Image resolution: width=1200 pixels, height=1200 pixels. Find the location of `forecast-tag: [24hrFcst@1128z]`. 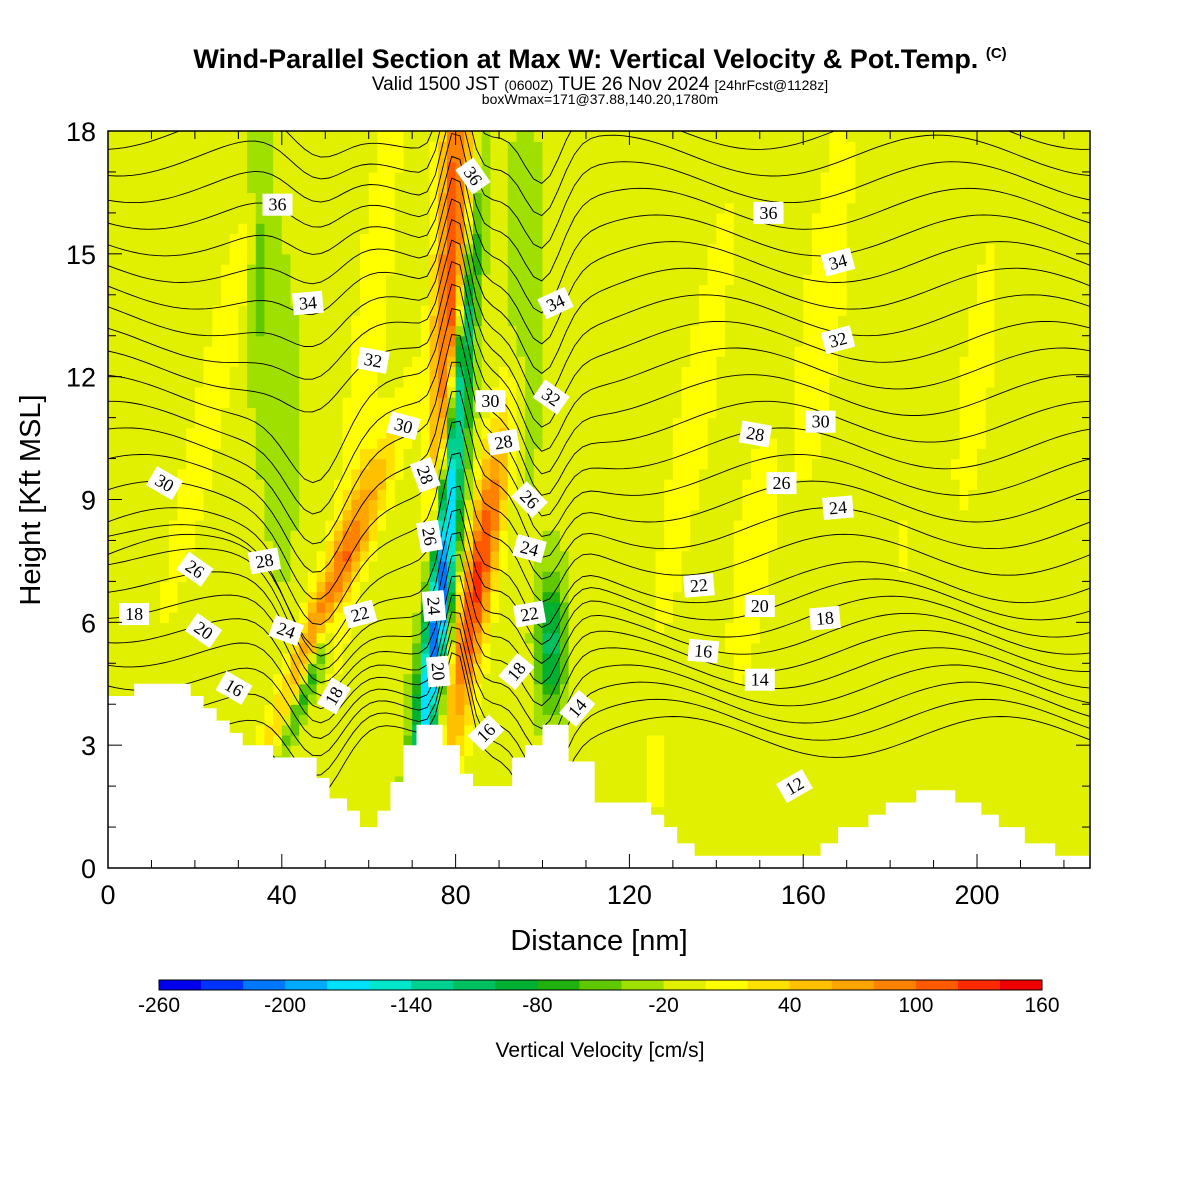

forecast-tag: [24hrFcst@1128z] is located at coordinates (771, 85).